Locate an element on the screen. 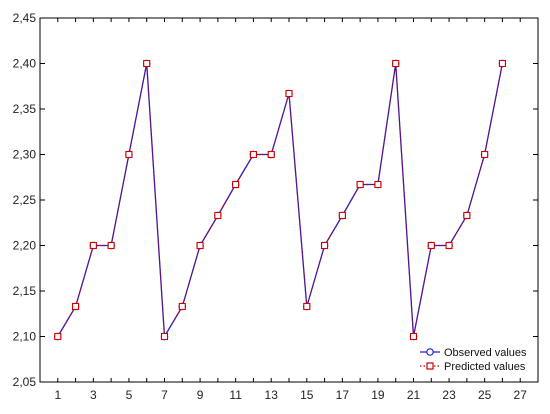 This screenshot has height=414, width=550. x-tick-label: 5 is located at coordinates (129, 395).